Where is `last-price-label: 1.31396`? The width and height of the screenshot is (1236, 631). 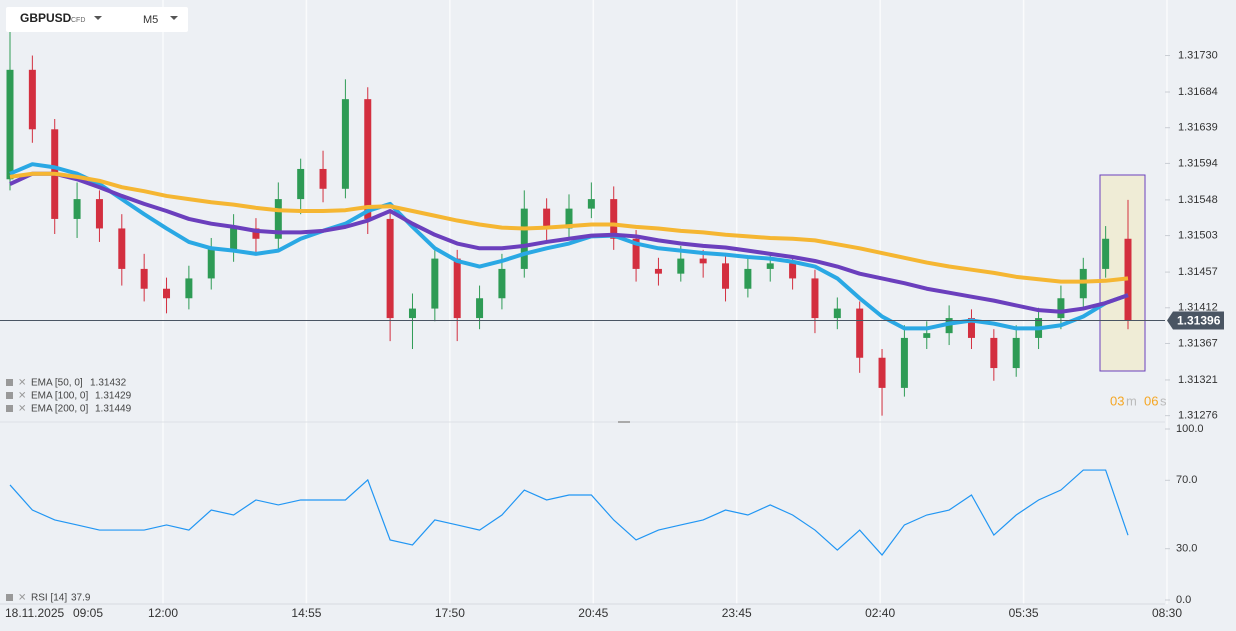 last-price-label: 1.31396 is located at coordinates (1199, 321).